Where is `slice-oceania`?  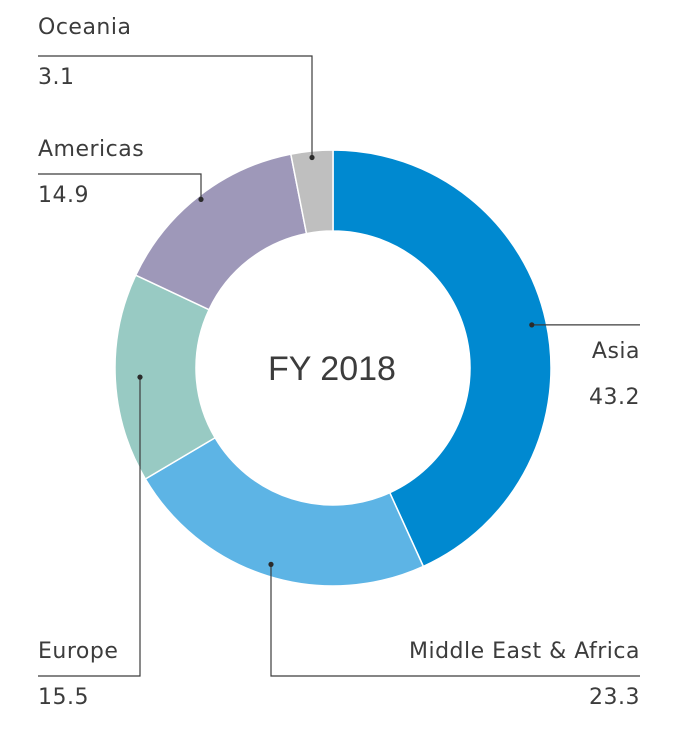 slice-oceania is located at coordinates (311, 192).